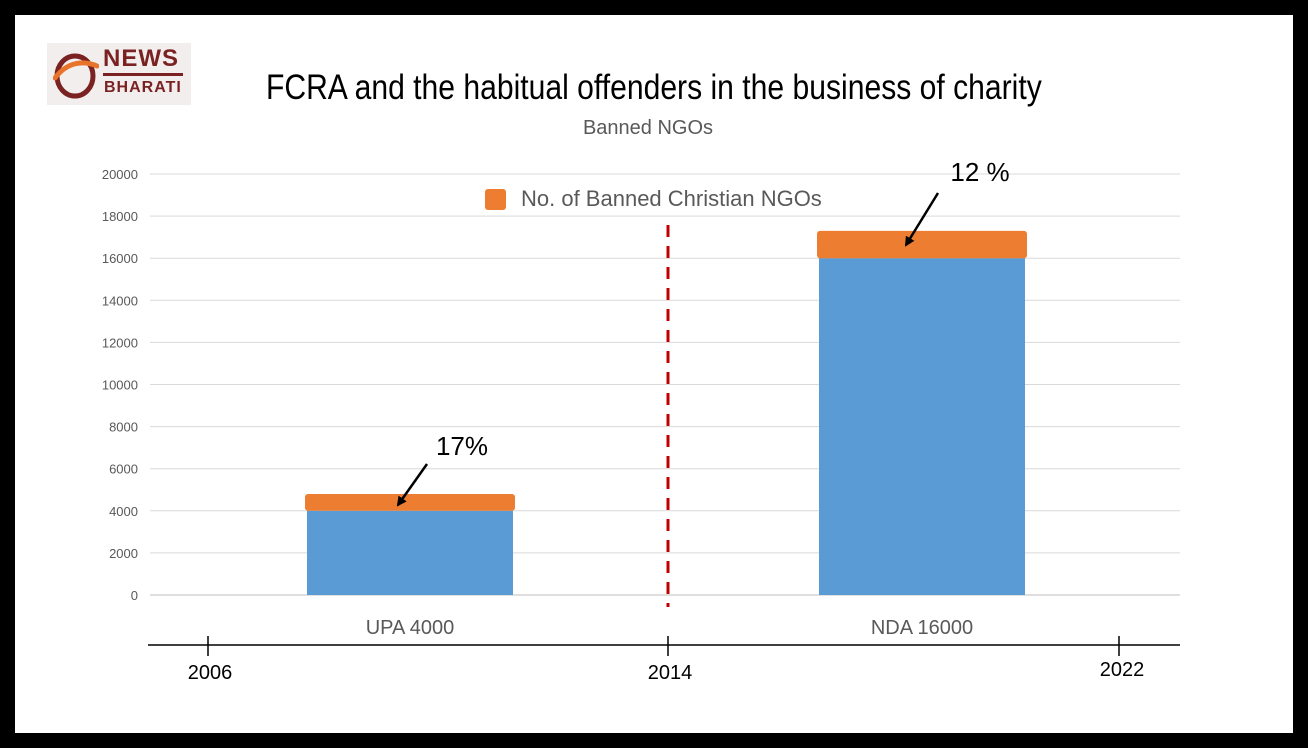 The image size is (1308, 748). What do you see at coordinates (495, 199) in the screenshot?
I see `legend-swatch` at bounding box center [495, 199].